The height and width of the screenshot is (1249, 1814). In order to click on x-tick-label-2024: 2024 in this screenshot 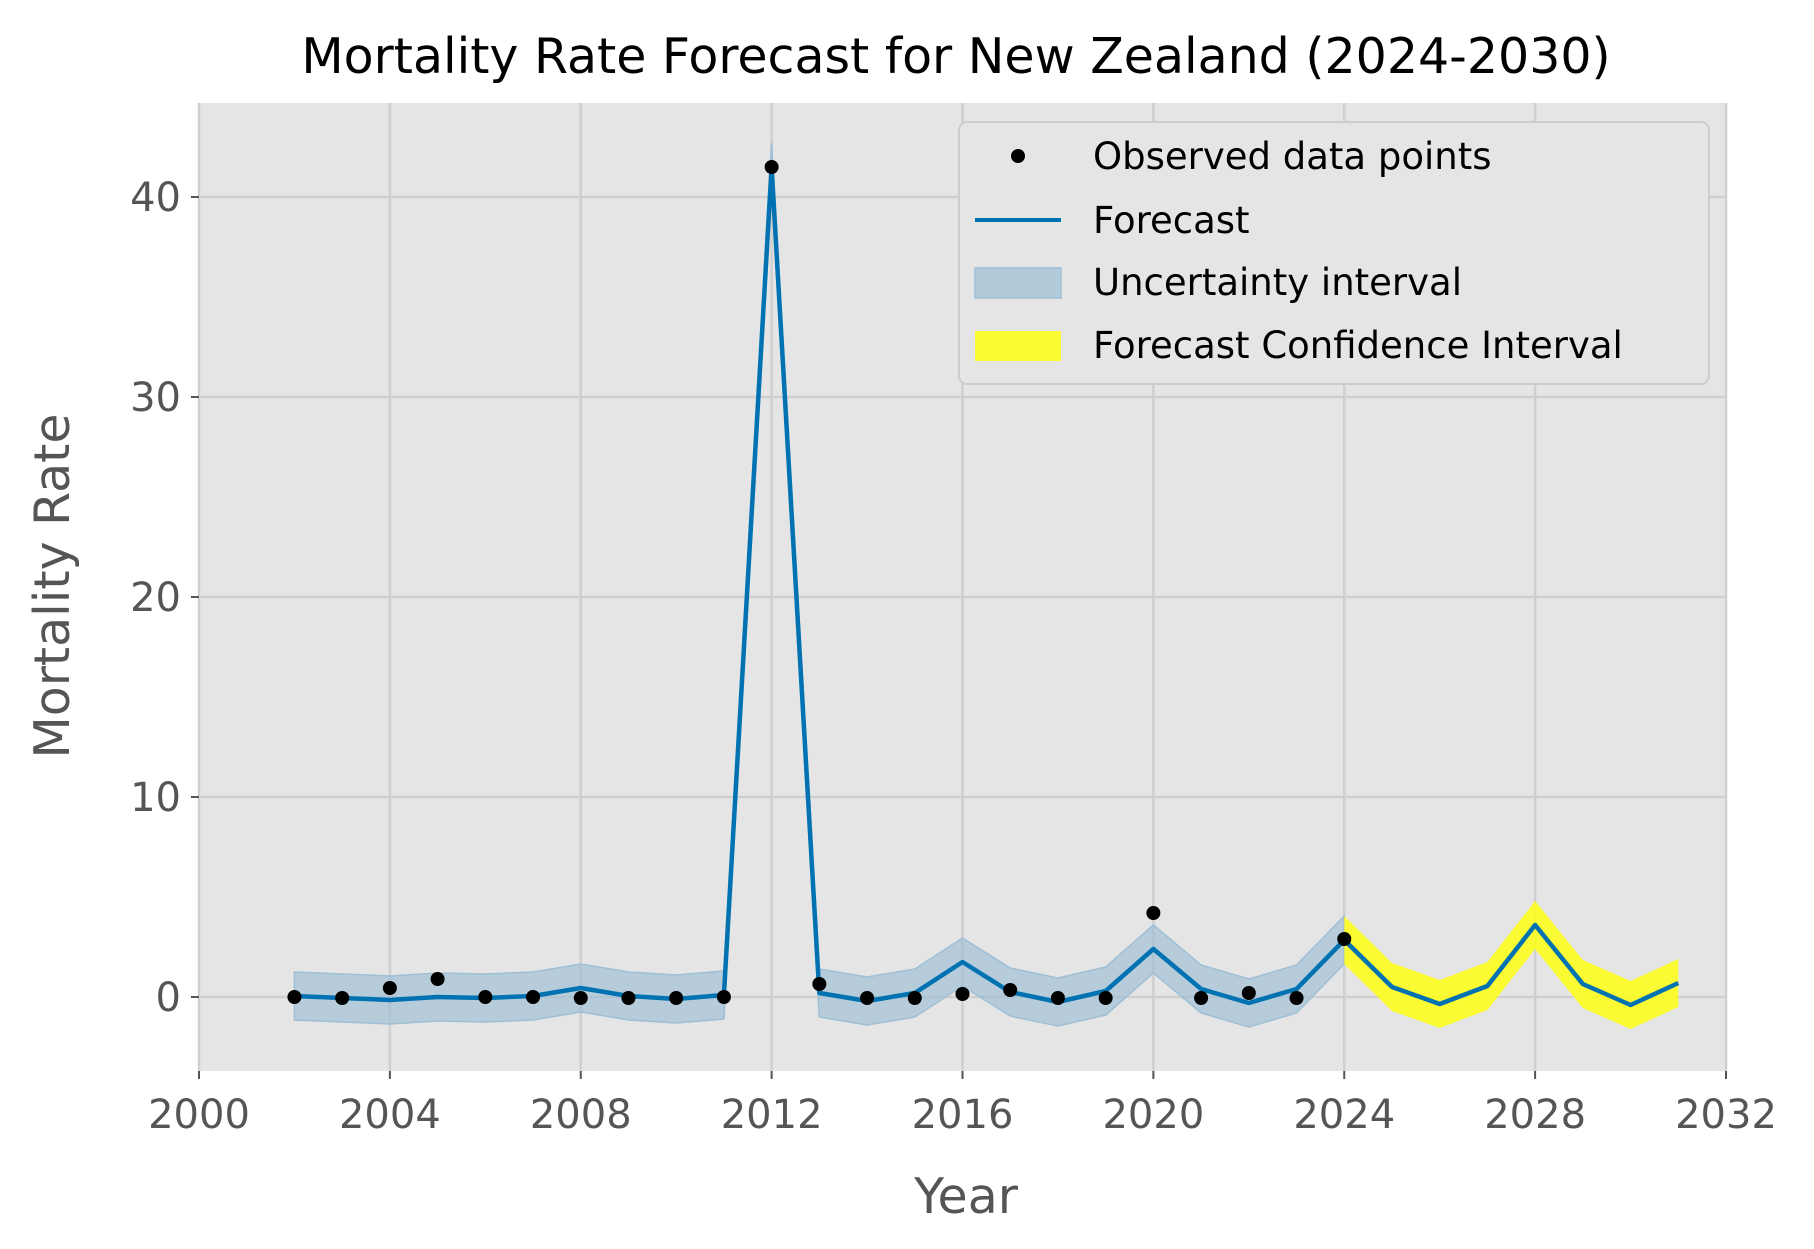, I will do `click(1344, 1115)`.